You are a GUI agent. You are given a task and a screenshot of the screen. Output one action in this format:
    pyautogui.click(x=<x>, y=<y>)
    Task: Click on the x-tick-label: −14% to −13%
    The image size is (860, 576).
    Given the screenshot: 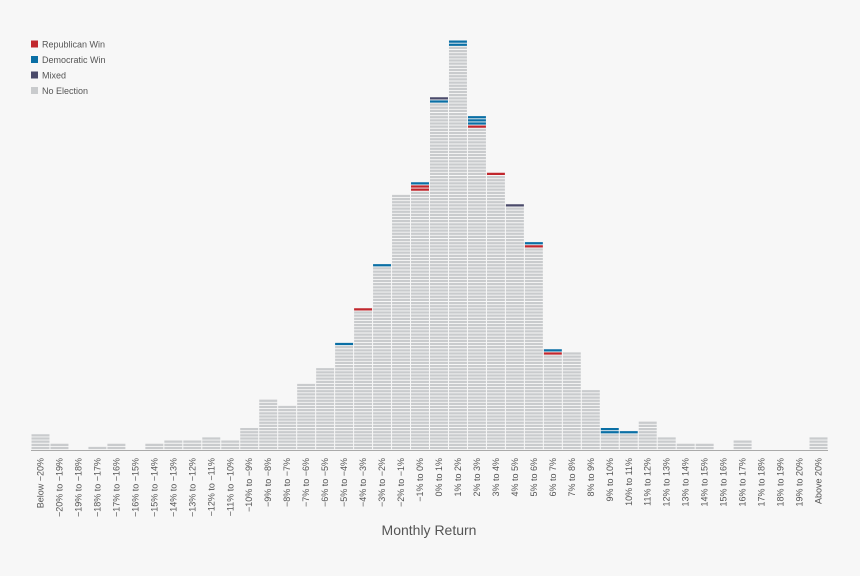 What is the action you would take?
    pyautogui.click(x=173, y=487)
    